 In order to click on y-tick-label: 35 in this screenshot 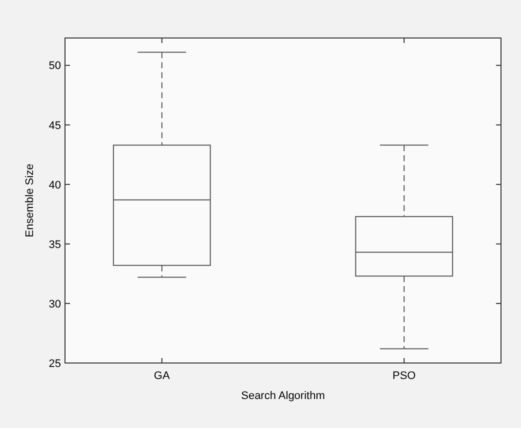, I will do `click(54, 244)`.